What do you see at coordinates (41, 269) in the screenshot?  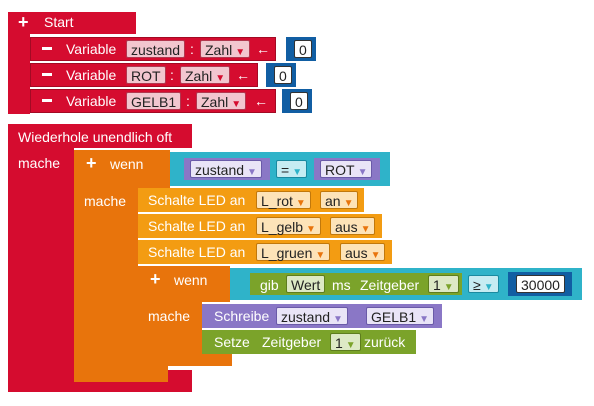 I see `loop-block-spine` at bounding box center [41, 269].